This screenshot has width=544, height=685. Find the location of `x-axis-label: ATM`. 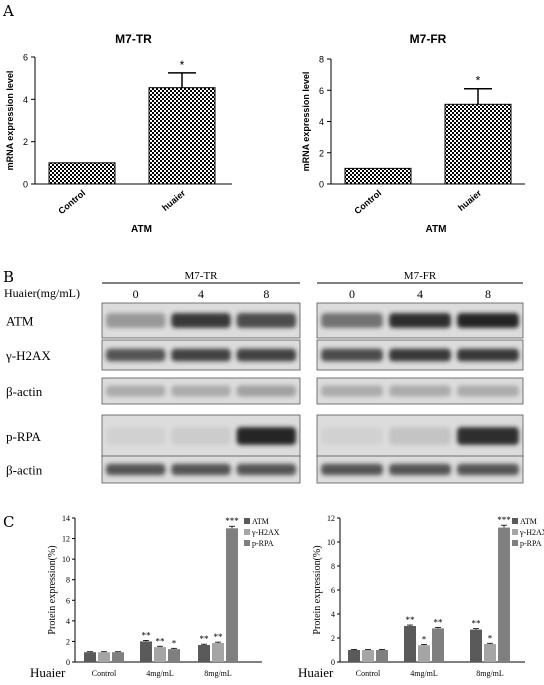

x-axis-label: ATM is located at coordinates (436, 229).